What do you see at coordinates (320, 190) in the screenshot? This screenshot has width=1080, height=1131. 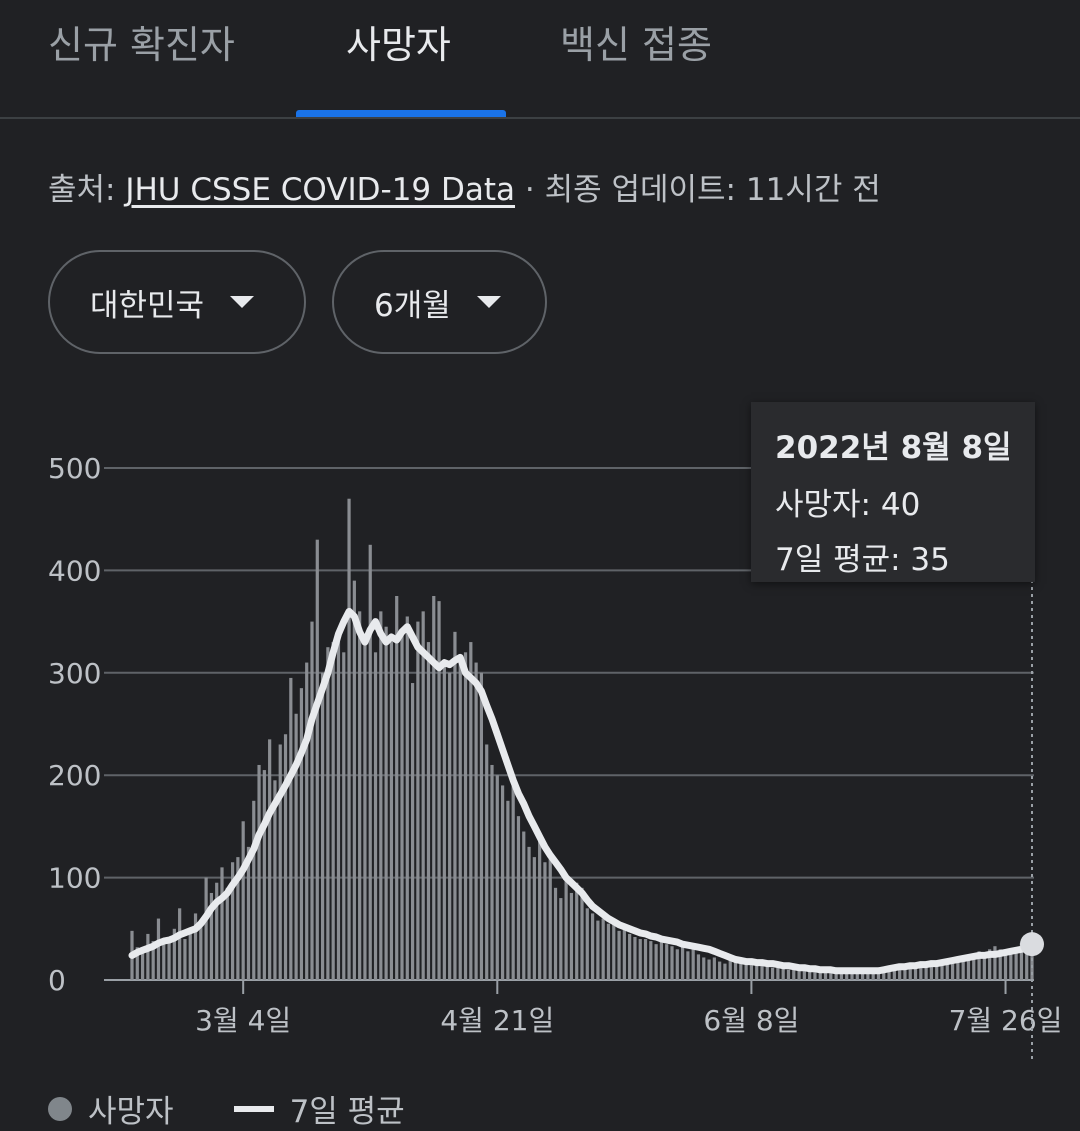 I see `source-link: JHU CSSE COVID-19 Data` at bounding box center [320, 190].